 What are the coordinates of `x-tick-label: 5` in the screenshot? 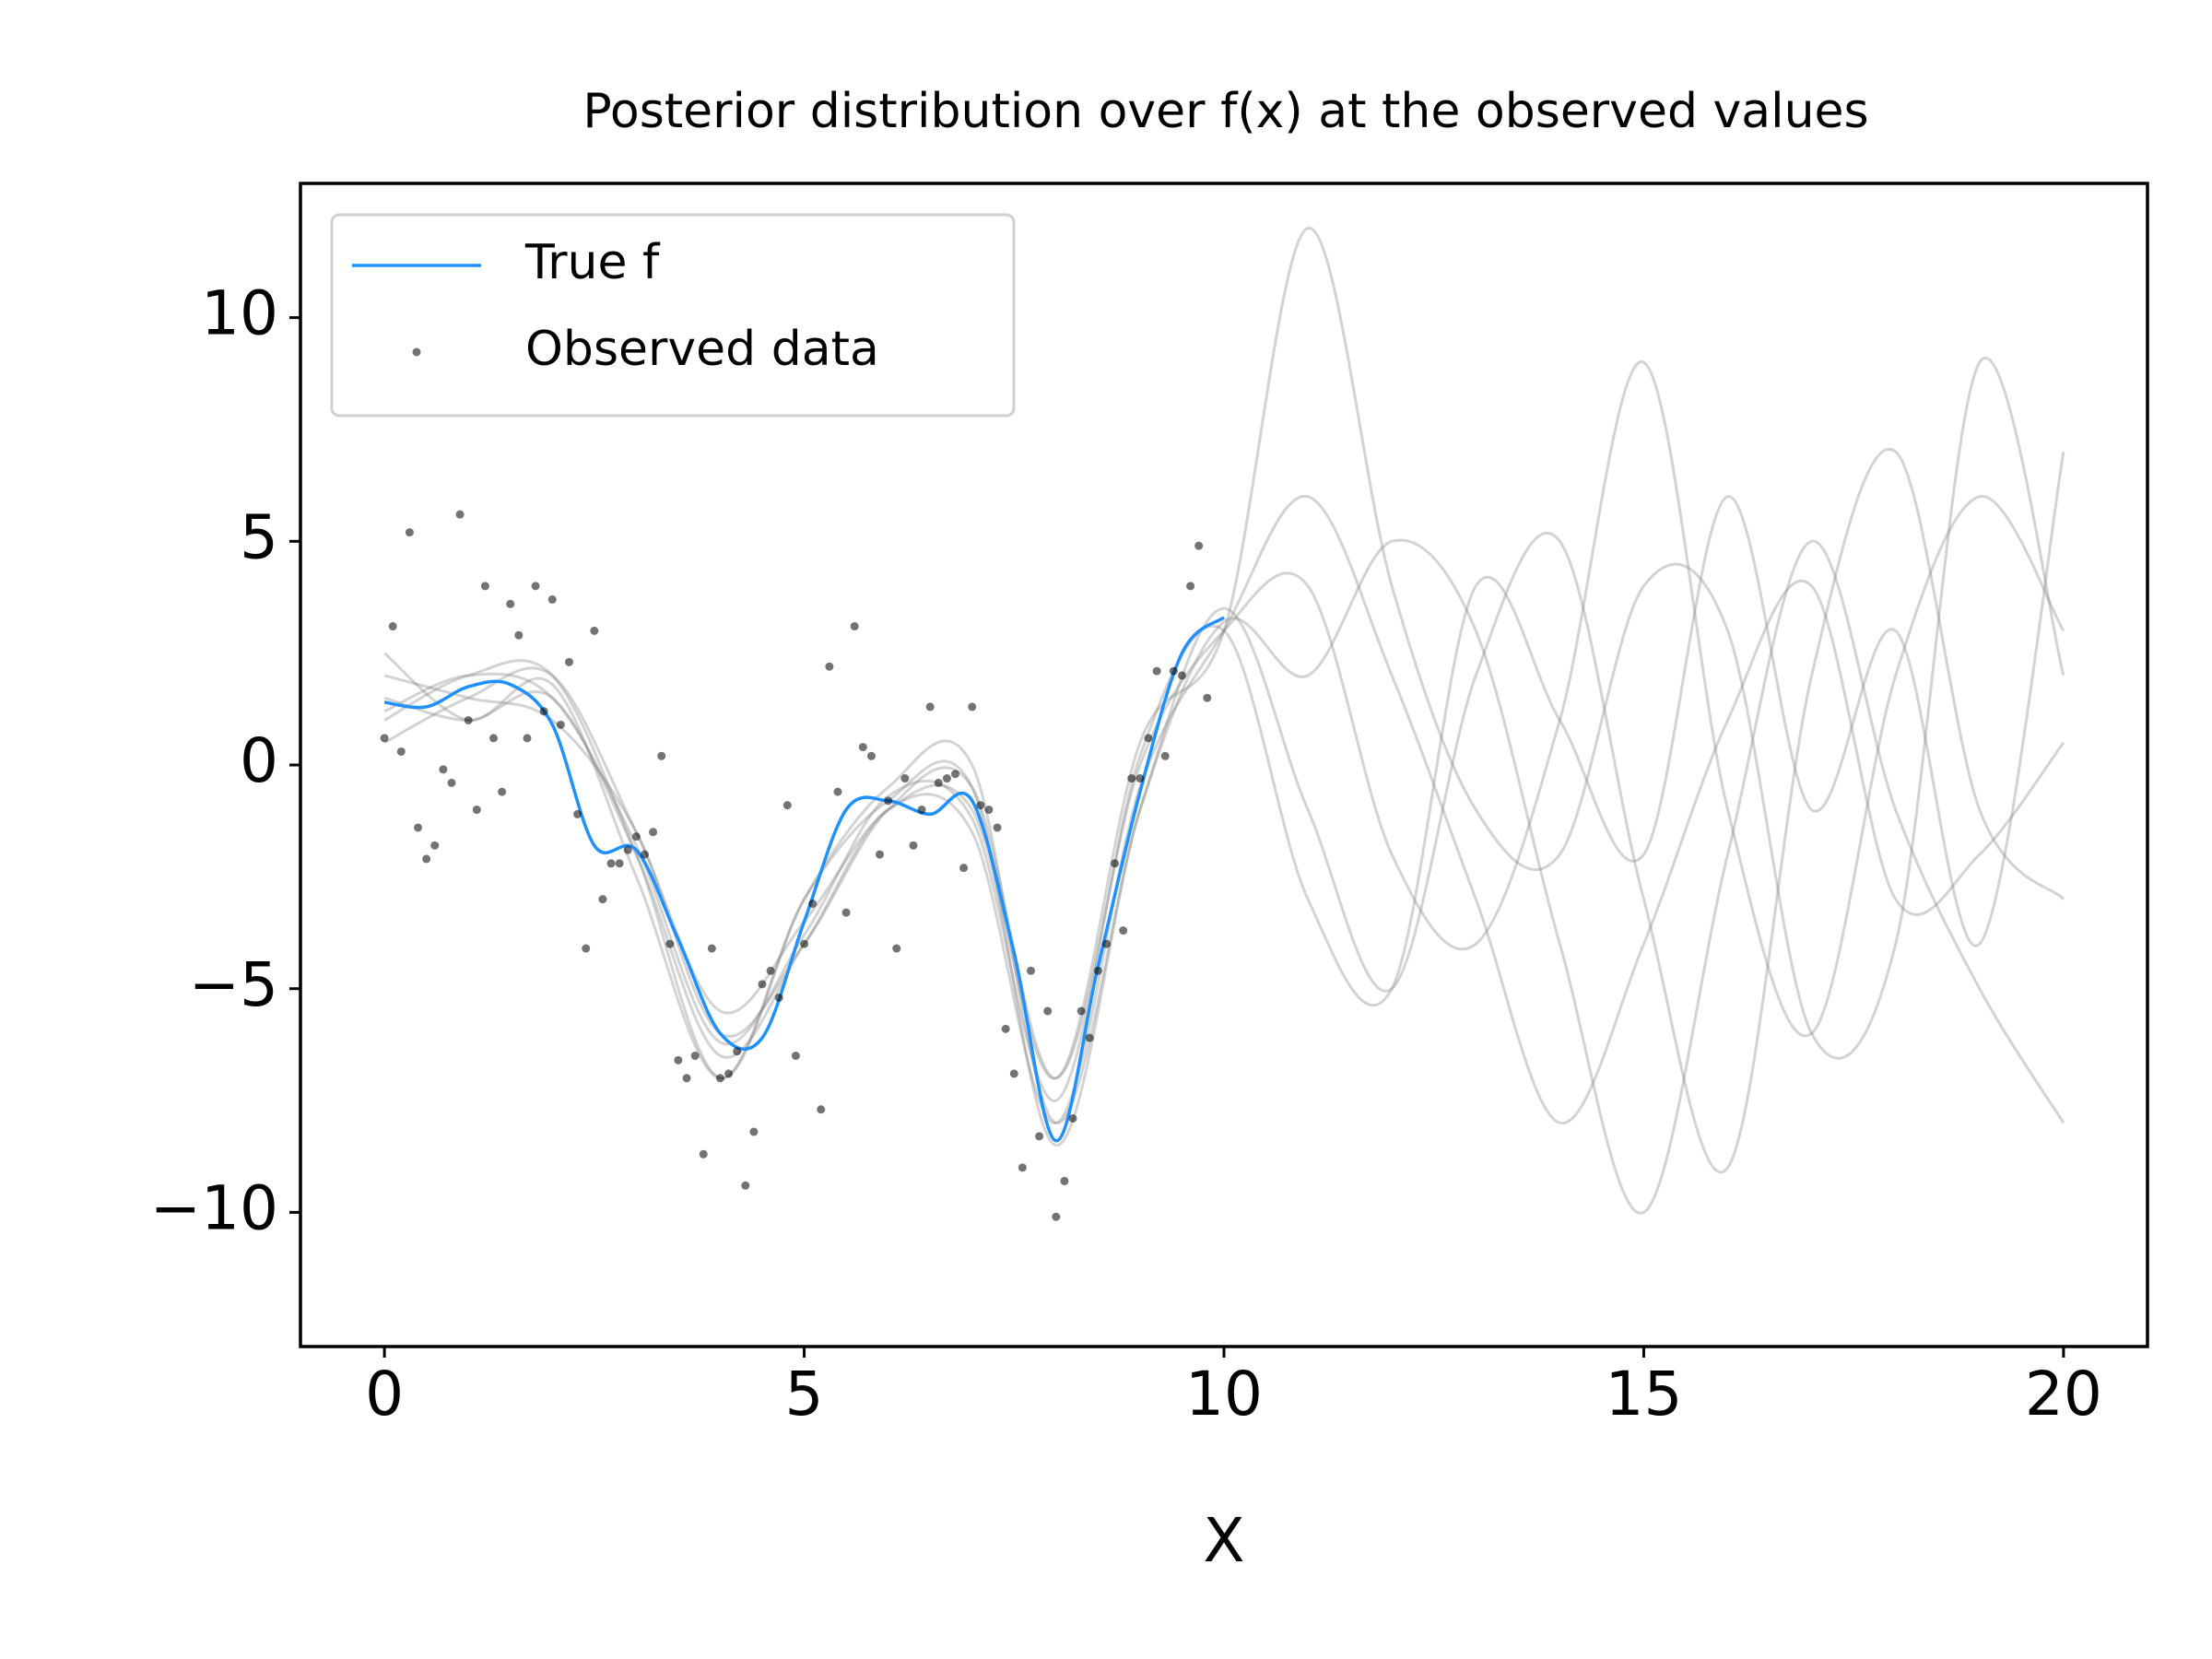 It's located at (804, 1394).